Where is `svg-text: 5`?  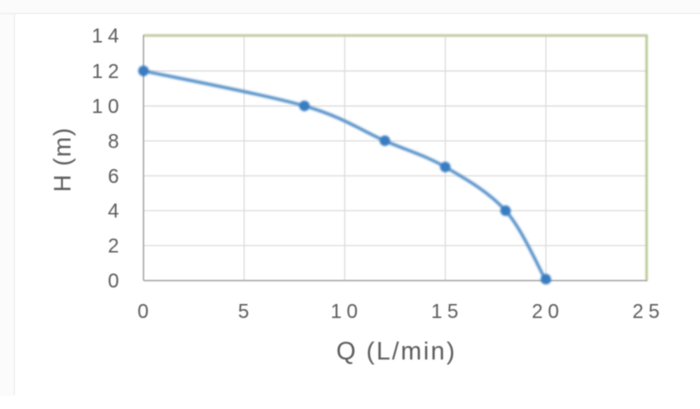 svg-text: 5 is located at coordinates (246, 312).